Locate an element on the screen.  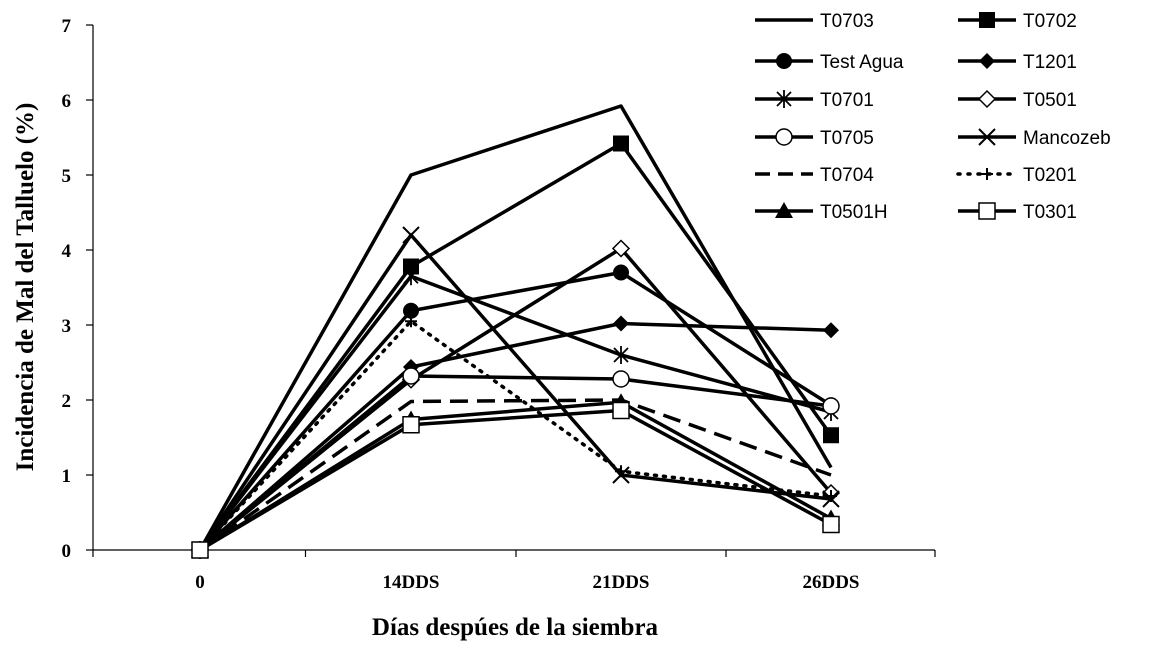
x-tick-label: 0 is located at coordinates (200, 582).